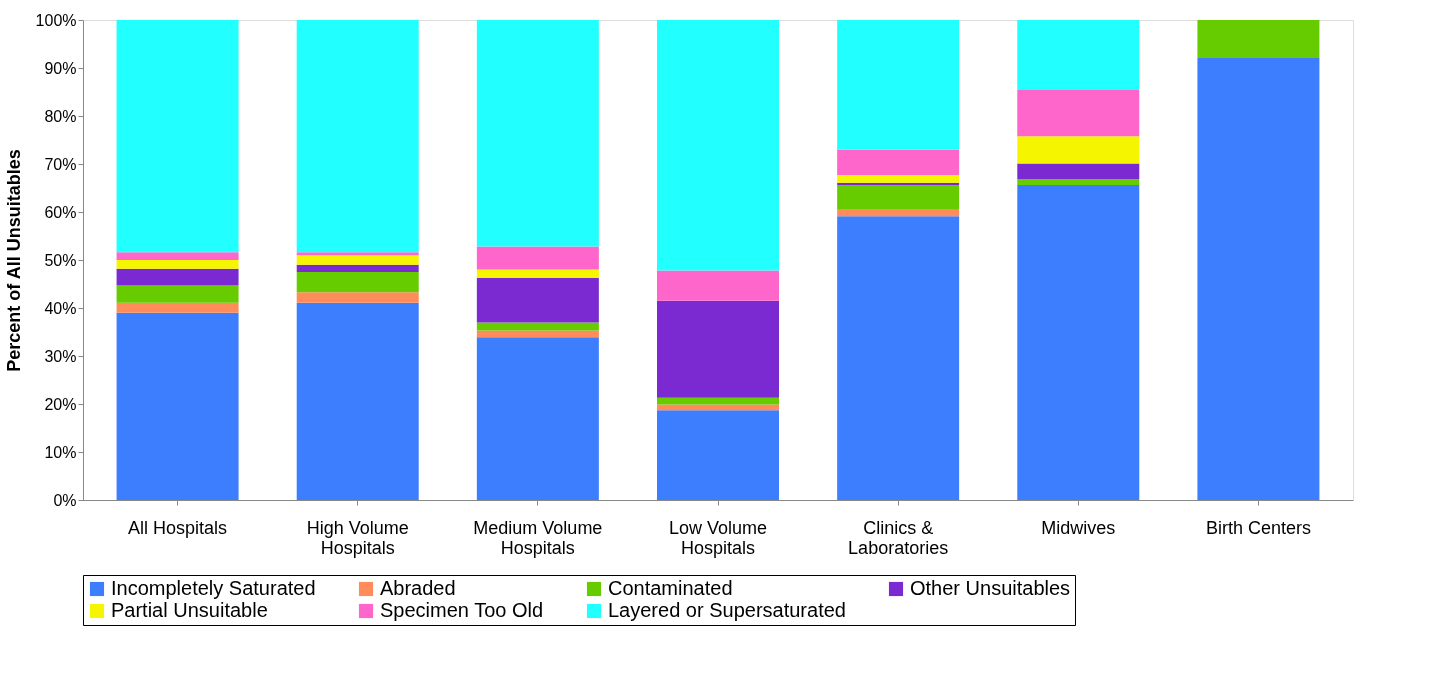  What do you see at coordinates (538, 537) in the screenshot?
I see `x-tick-label: Medium Volume Hospitals` at bounding box center [538, 537].